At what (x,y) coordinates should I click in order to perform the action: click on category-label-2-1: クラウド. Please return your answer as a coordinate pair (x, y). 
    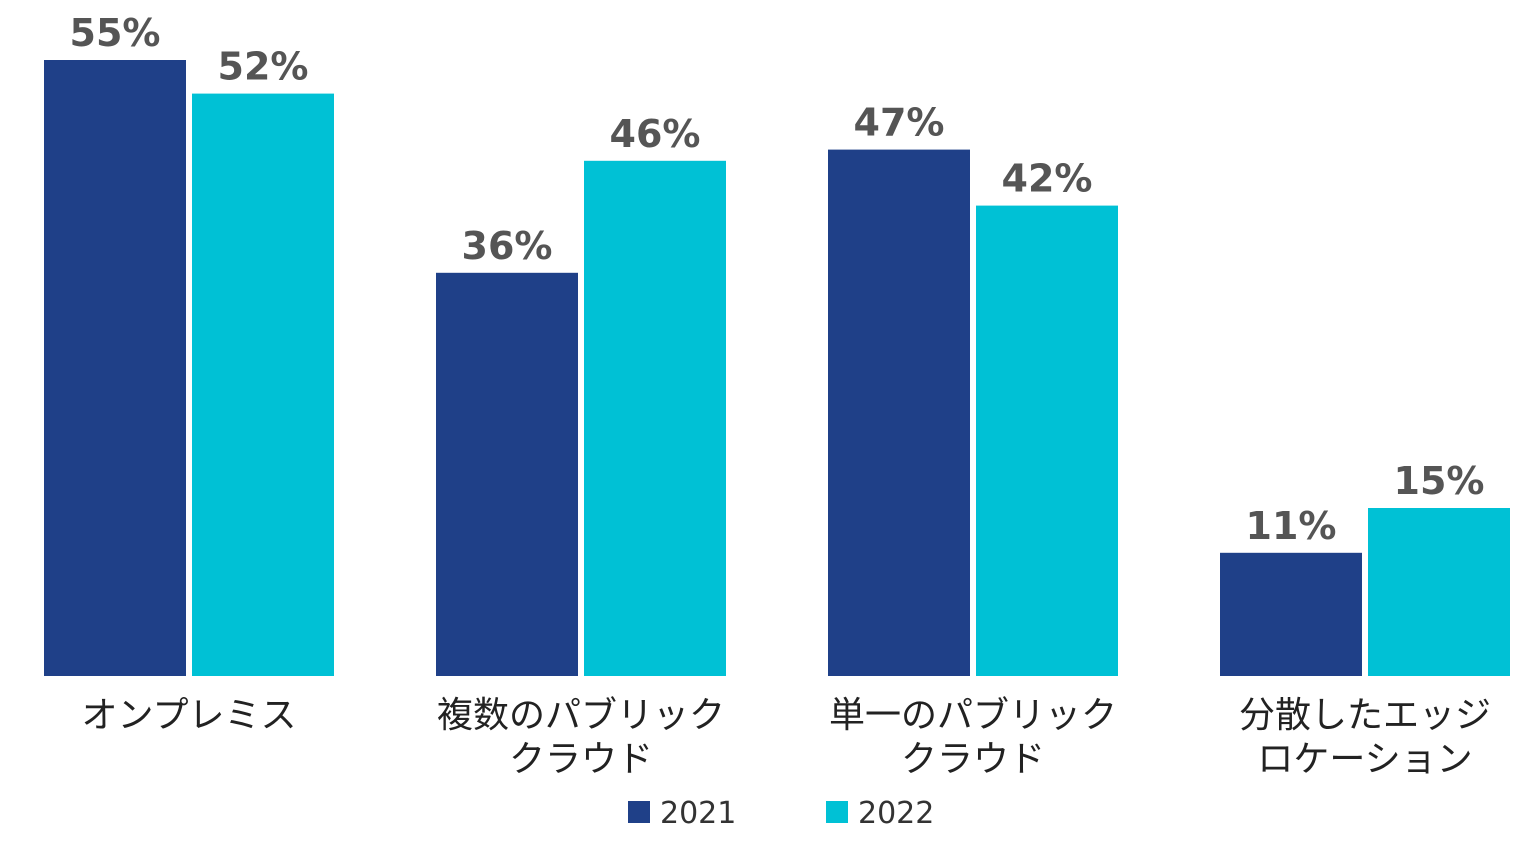
    Looking at the image, I should click on (973, 759).